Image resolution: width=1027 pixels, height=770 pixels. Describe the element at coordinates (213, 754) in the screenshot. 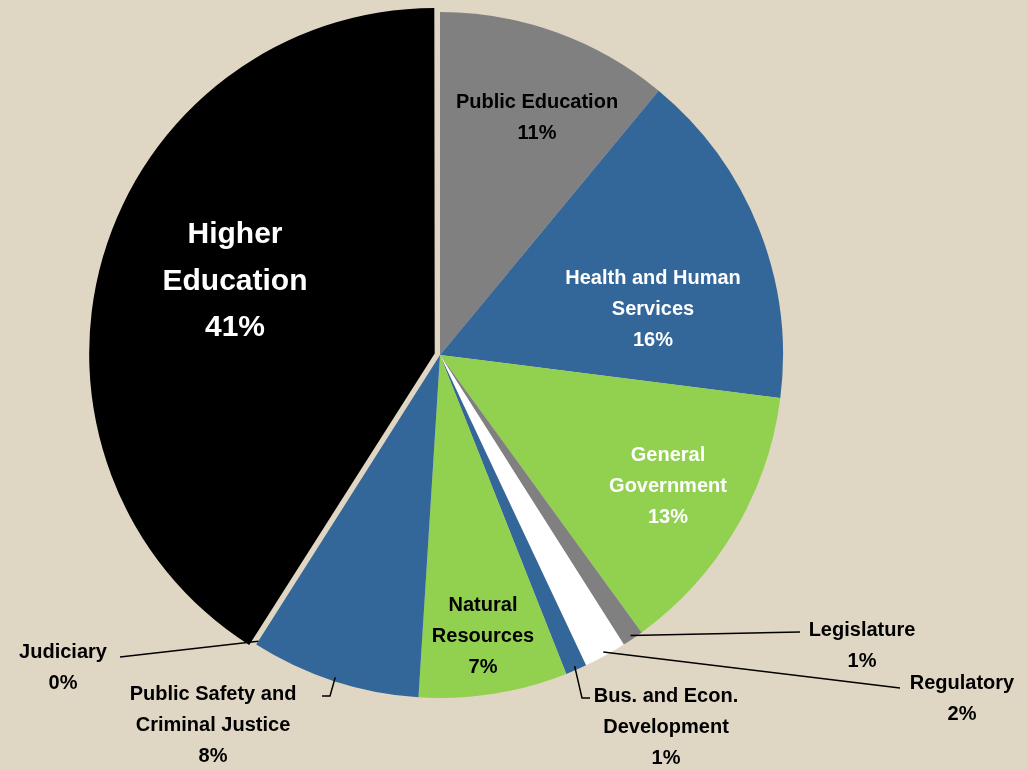

I see `data-label: 8%` at that location.